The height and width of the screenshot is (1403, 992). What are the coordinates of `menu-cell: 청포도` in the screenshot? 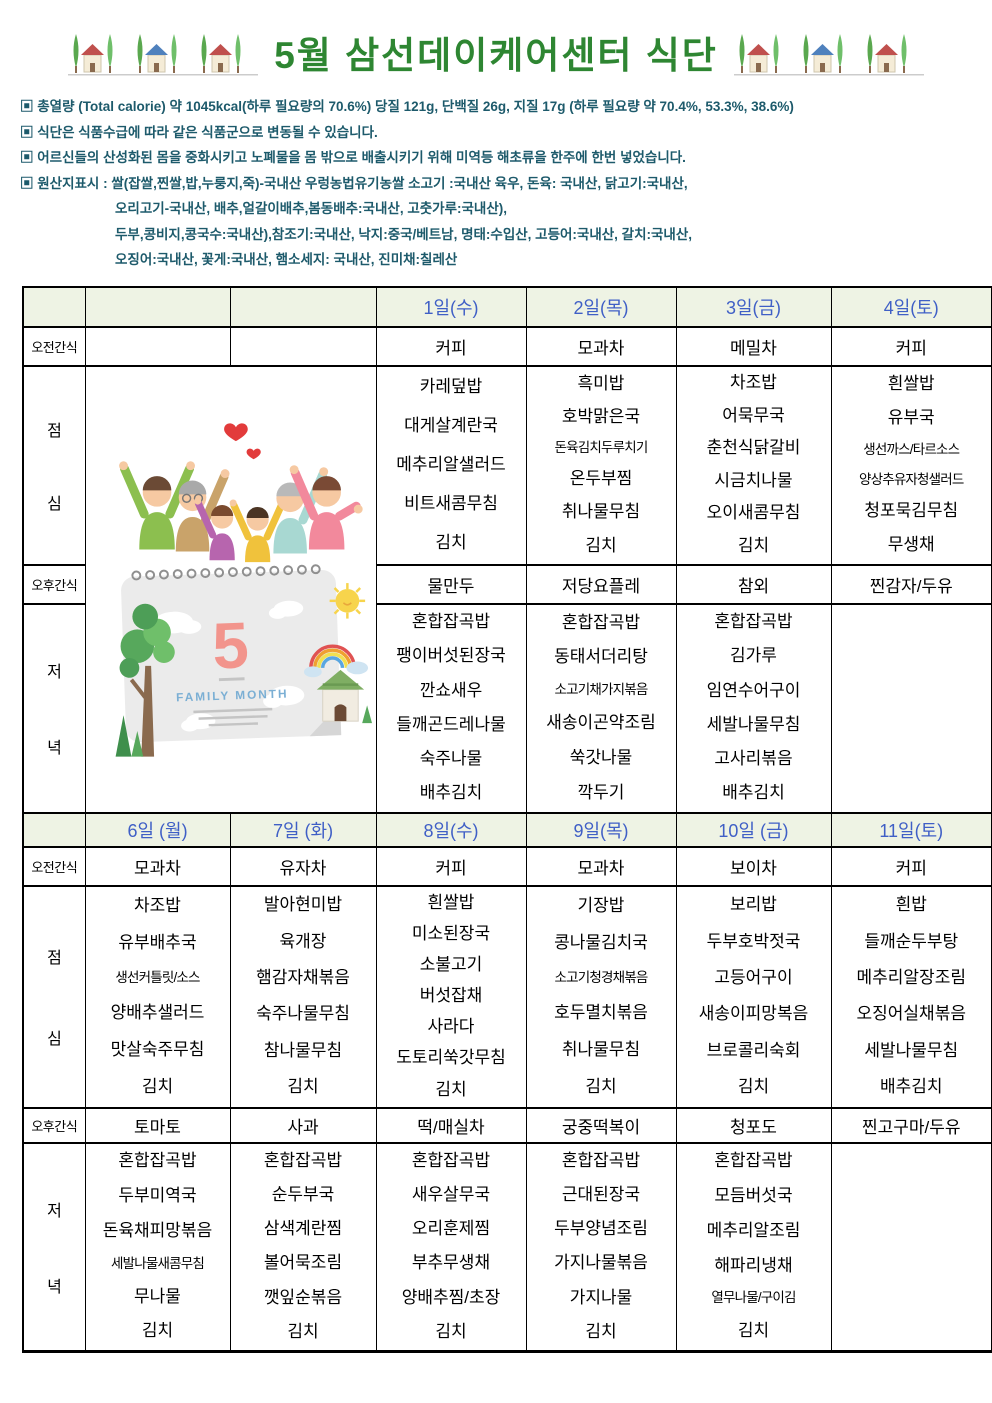 It's located at (753, 1125).